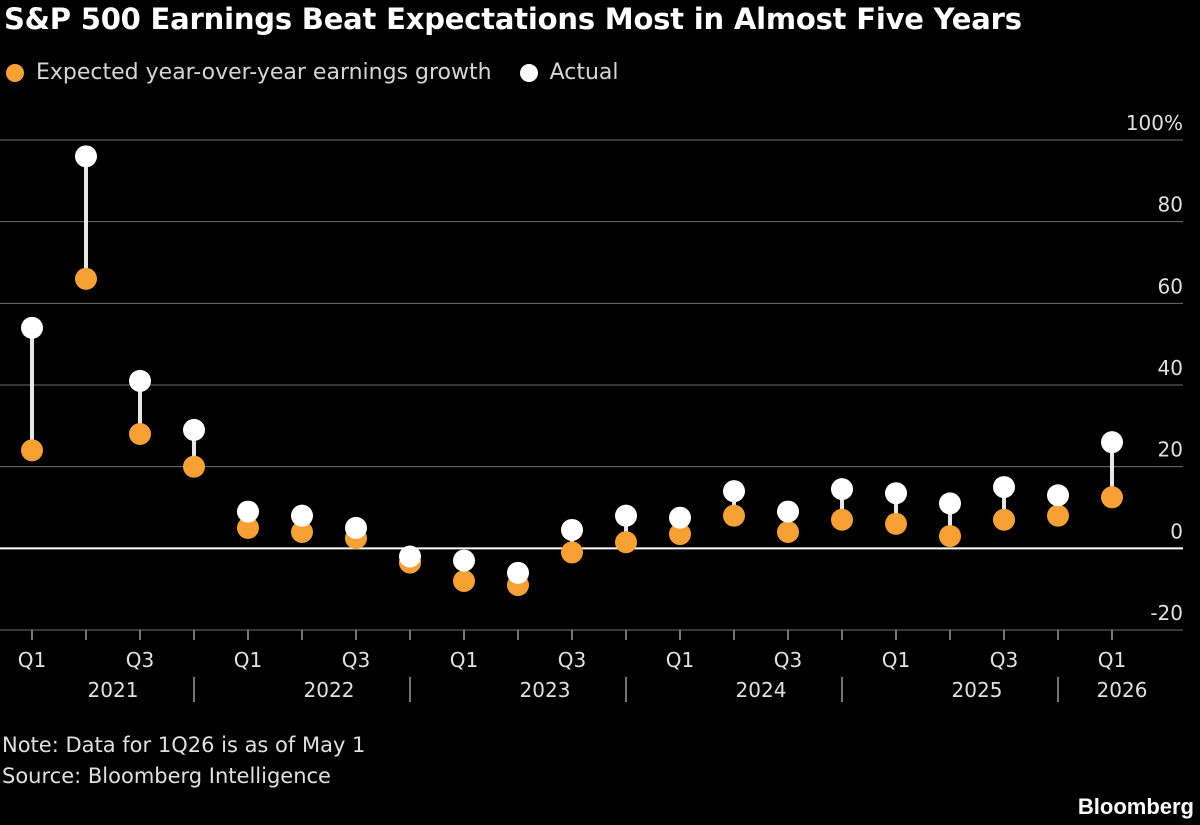 The width and height of the screenshot is (1200, 825). What do you see at coordinates (1170, 286) in the screenshot?
I see `y-tick-label: 60` at bounding box center [1170, 286].